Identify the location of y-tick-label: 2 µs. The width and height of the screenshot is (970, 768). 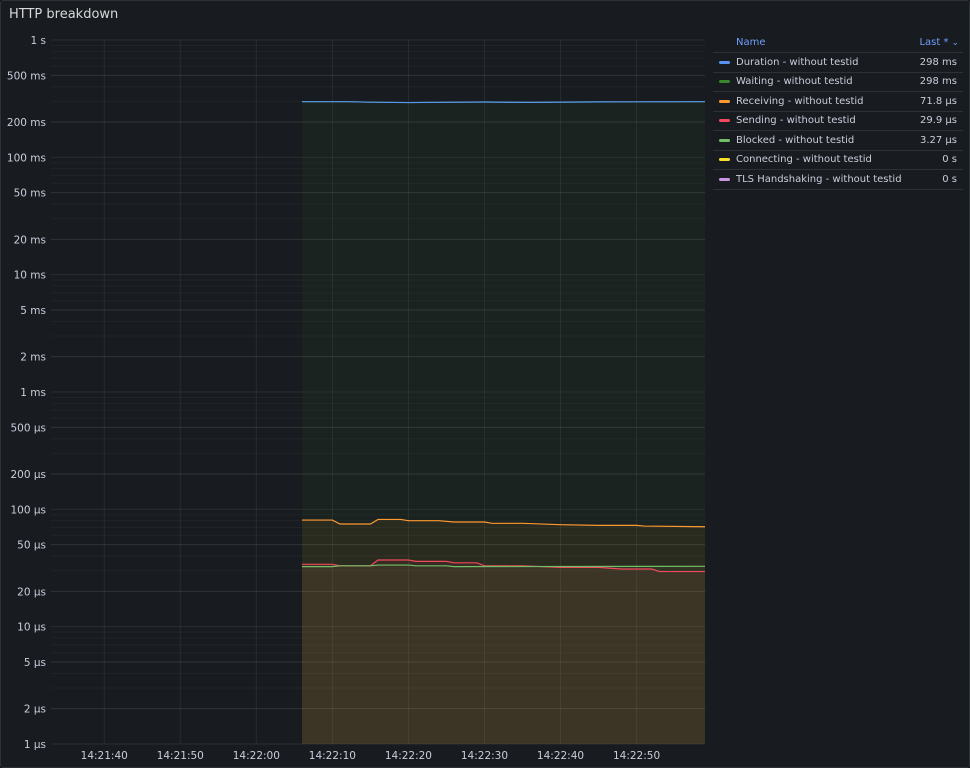
(35, 710).